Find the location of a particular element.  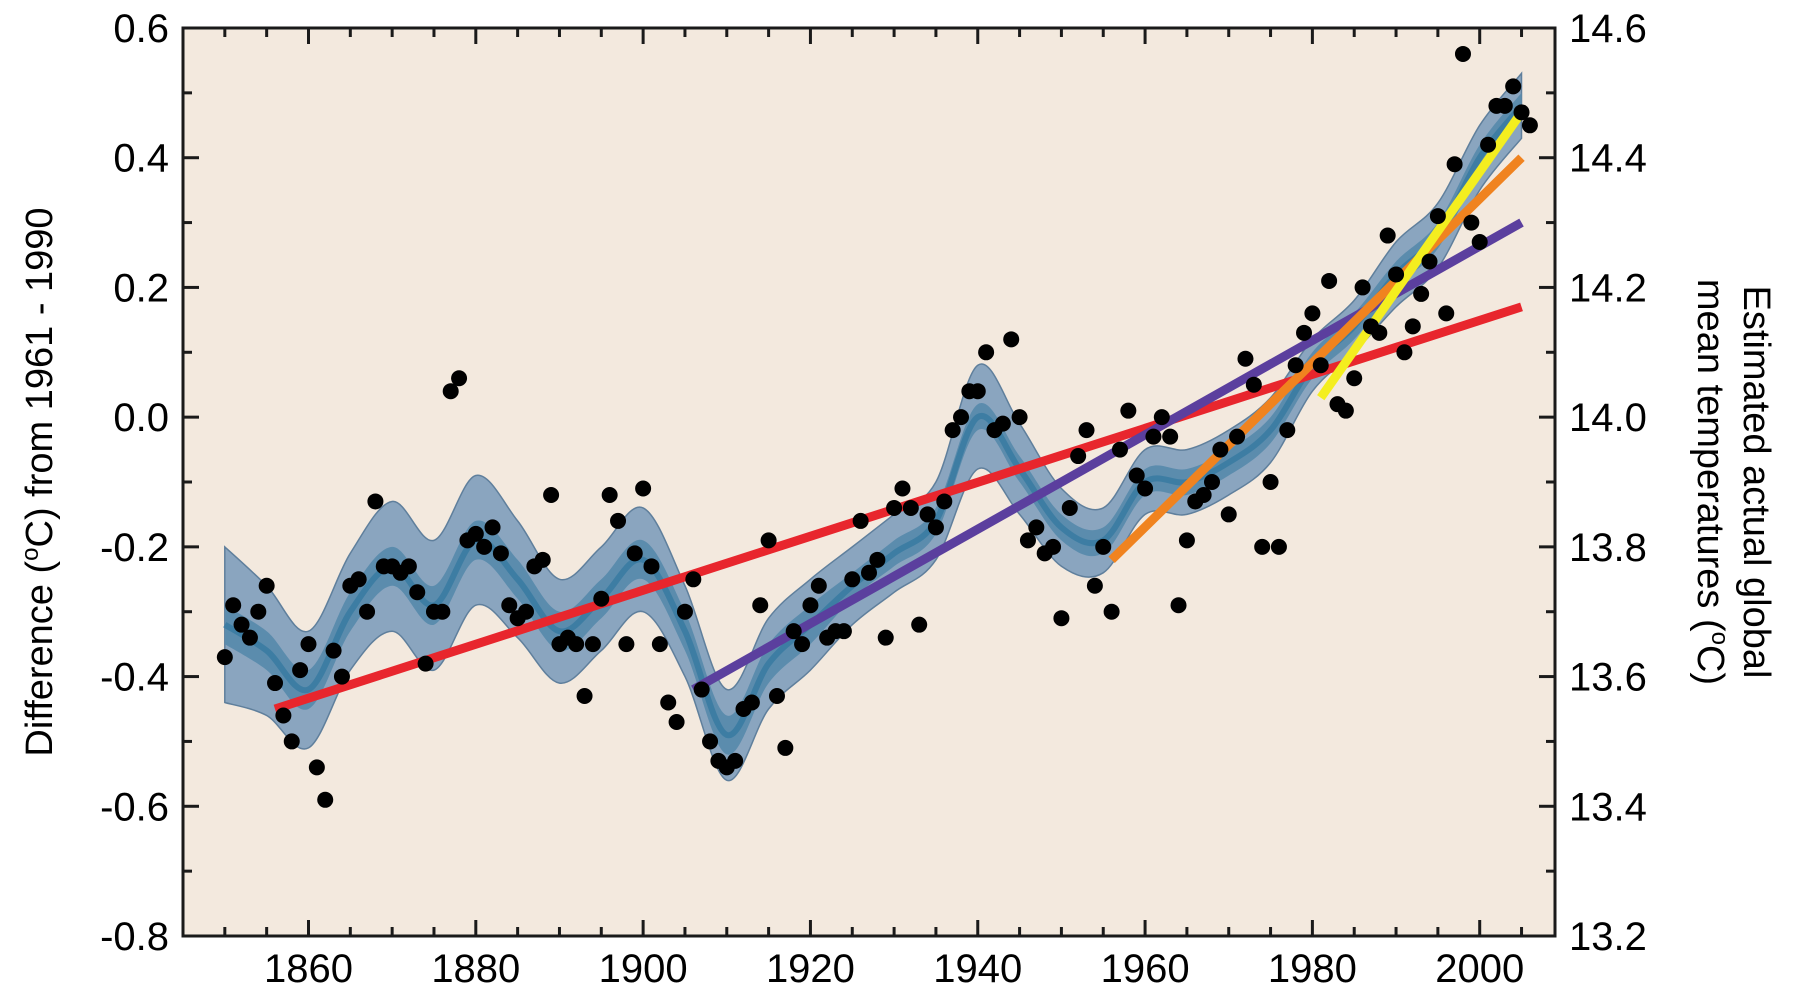

y-tick-label: -0.8 is located at coordinates (134, 937).